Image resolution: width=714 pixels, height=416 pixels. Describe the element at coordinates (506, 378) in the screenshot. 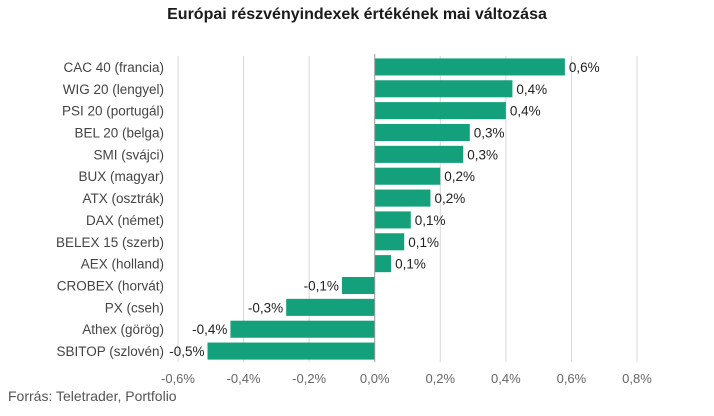

I see `x-tick-label: 0,4%` at that location.